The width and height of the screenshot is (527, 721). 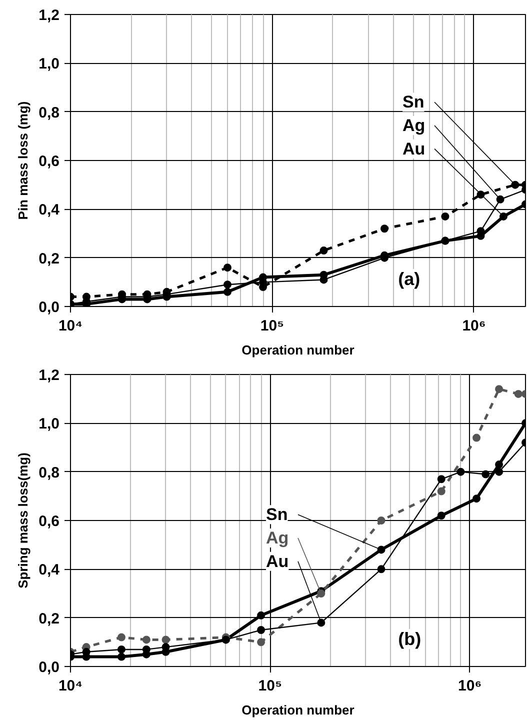 I want to click on y-axis-title: Spring mass loss(mg), so click(x=23, y=520).